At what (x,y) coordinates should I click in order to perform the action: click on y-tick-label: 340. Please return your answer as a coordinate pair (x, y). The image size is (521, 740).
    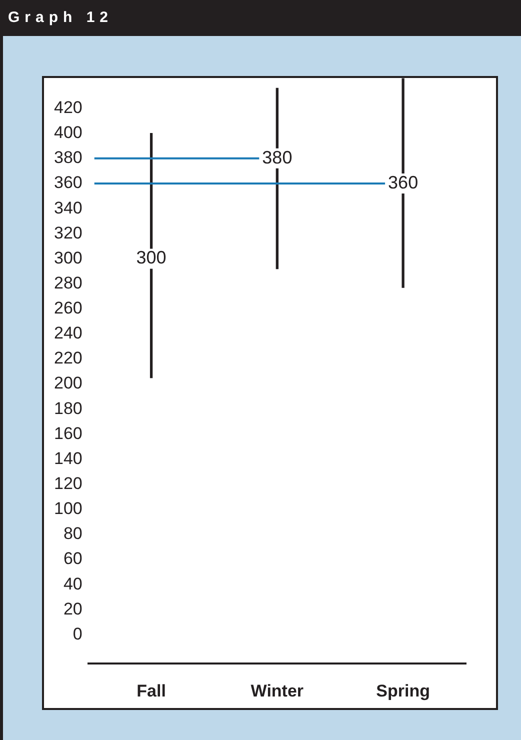
    Looking at the image, I should click on (68, 208).